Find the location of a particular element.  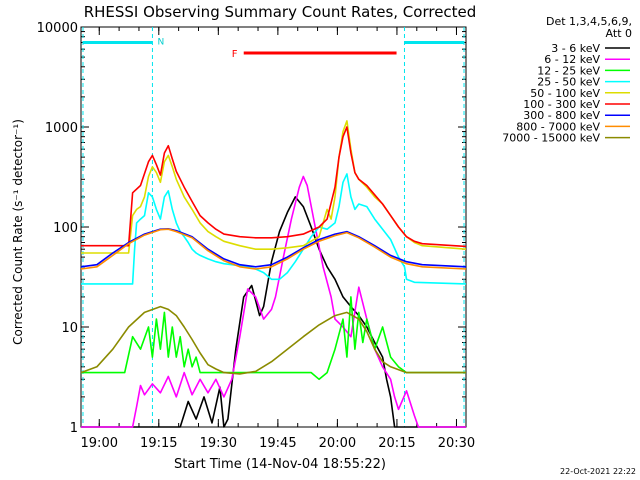

legend-header-line2: Att 0 is located at coordinates (619, 33).